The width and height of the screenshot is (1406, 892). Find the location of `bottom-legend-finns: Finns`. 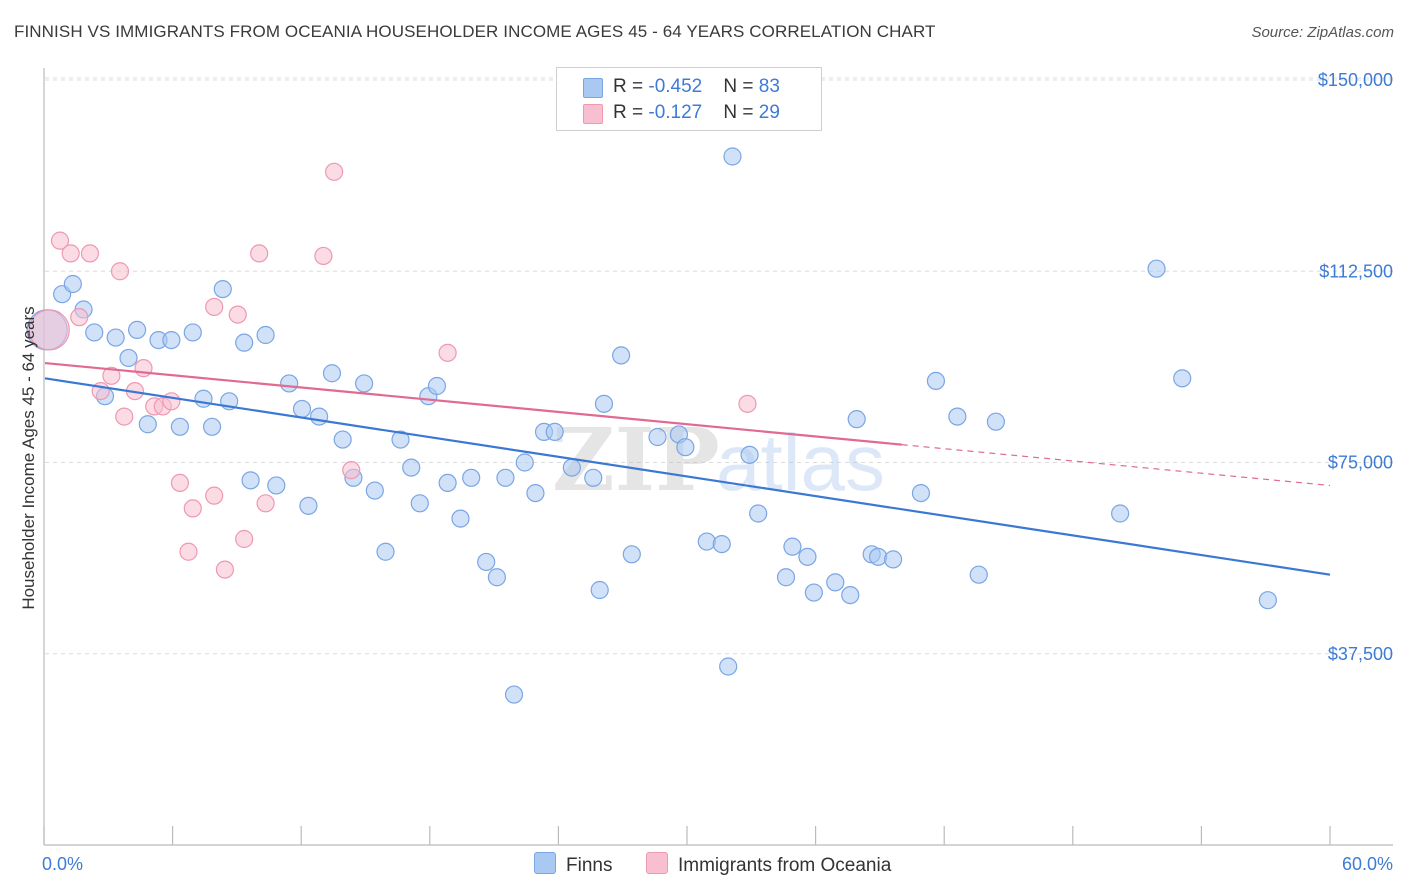

bottom-legend-finns: Finns is located at coordinates (573, 864).